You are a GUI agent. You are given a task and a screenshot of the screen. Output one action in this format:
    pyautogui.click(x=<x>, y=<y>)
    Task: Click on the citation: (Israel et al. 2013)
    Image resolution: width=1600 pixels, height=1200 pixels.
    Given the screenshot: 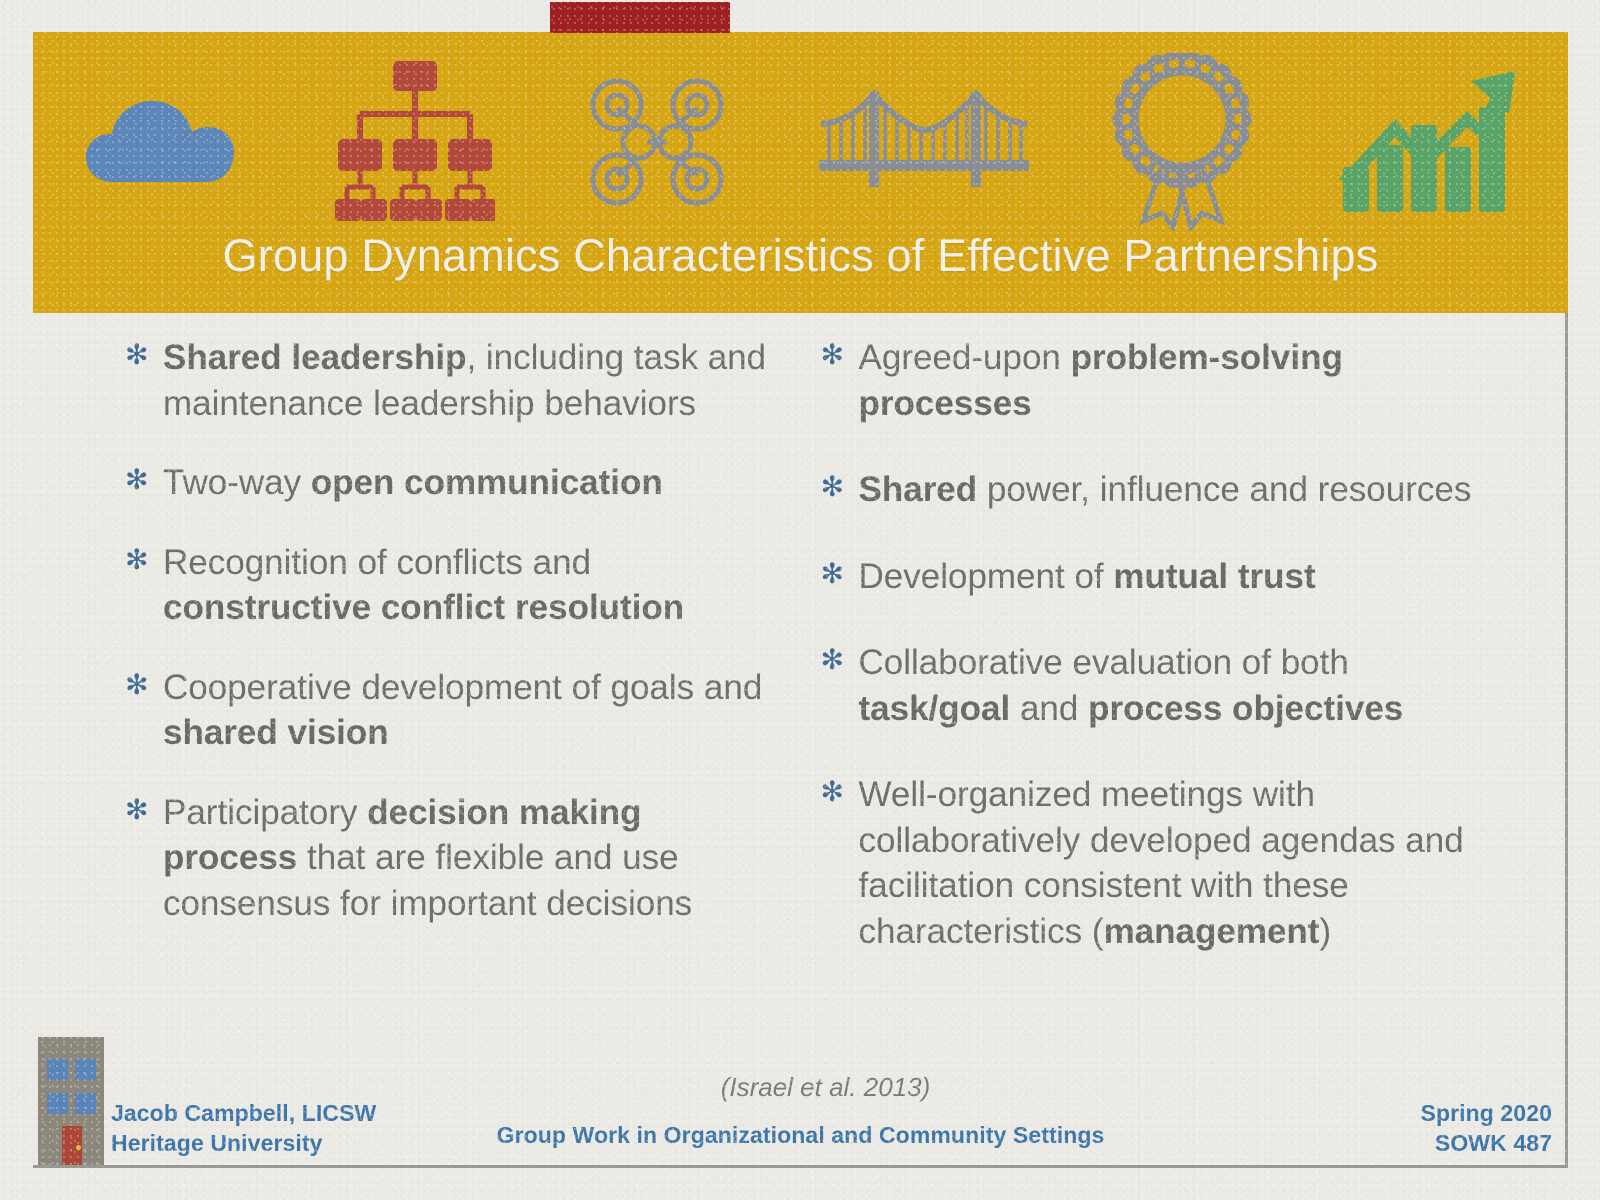 What is the action you would take?
    pyautogui.click(x=825, y=1087)
    